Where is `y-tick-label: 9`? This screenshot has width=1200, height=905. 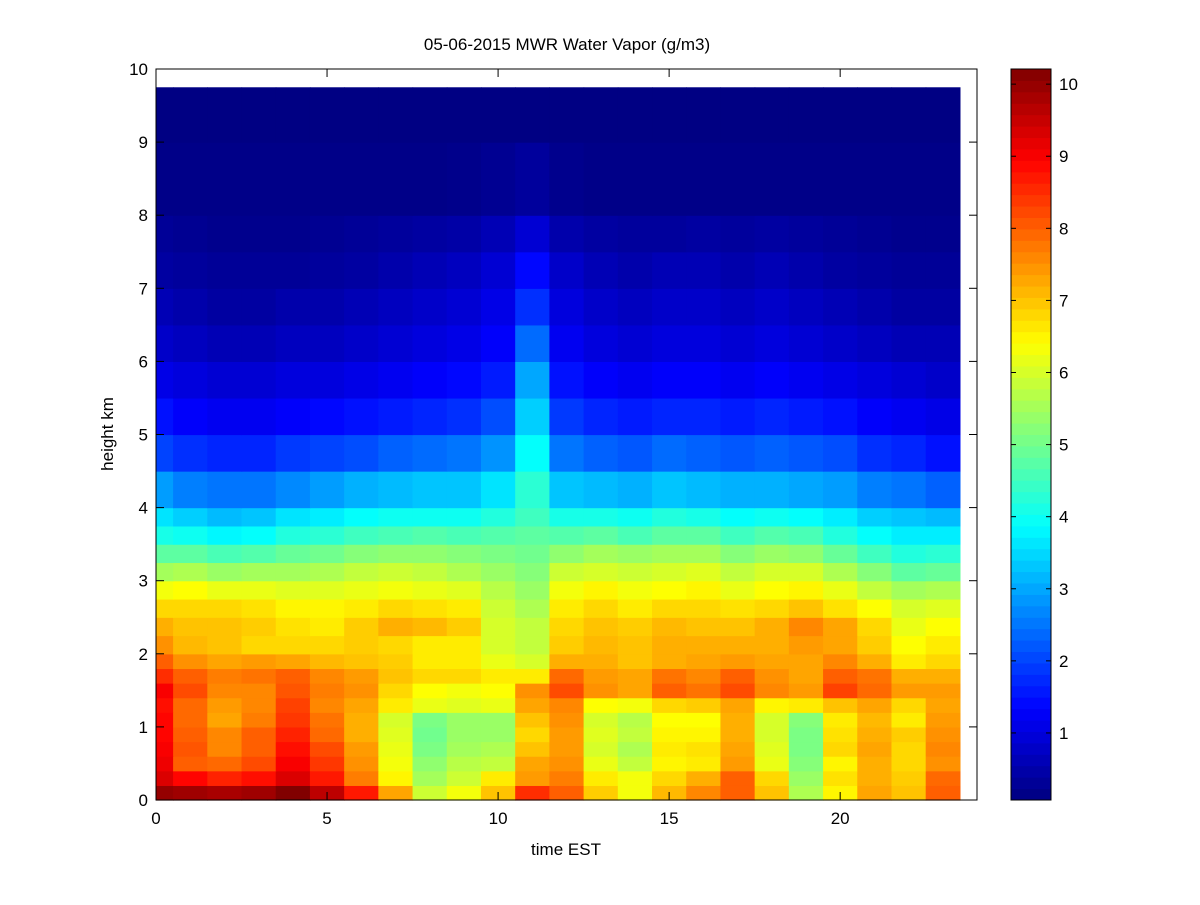
y-tick-label: 9 is located at coordinates (143, 142).